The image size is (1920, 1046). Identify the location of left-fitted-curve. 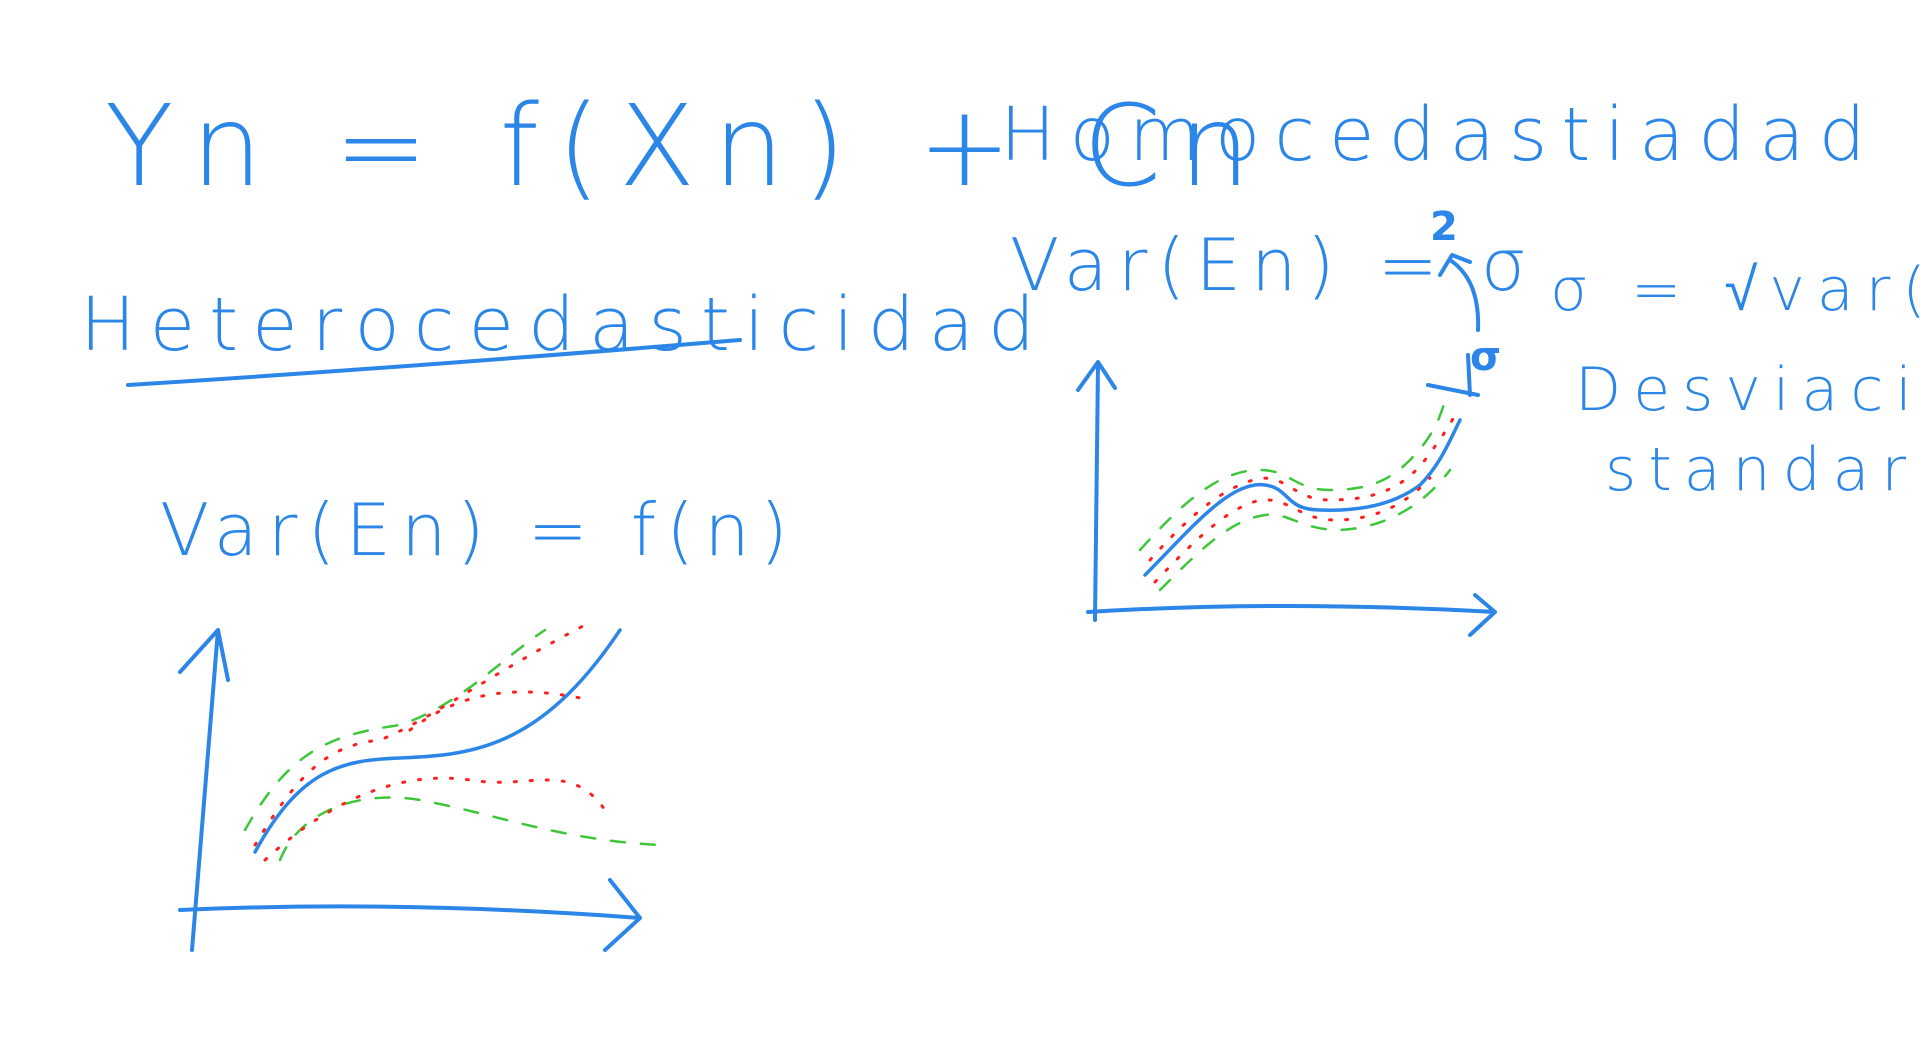
(437, 741).